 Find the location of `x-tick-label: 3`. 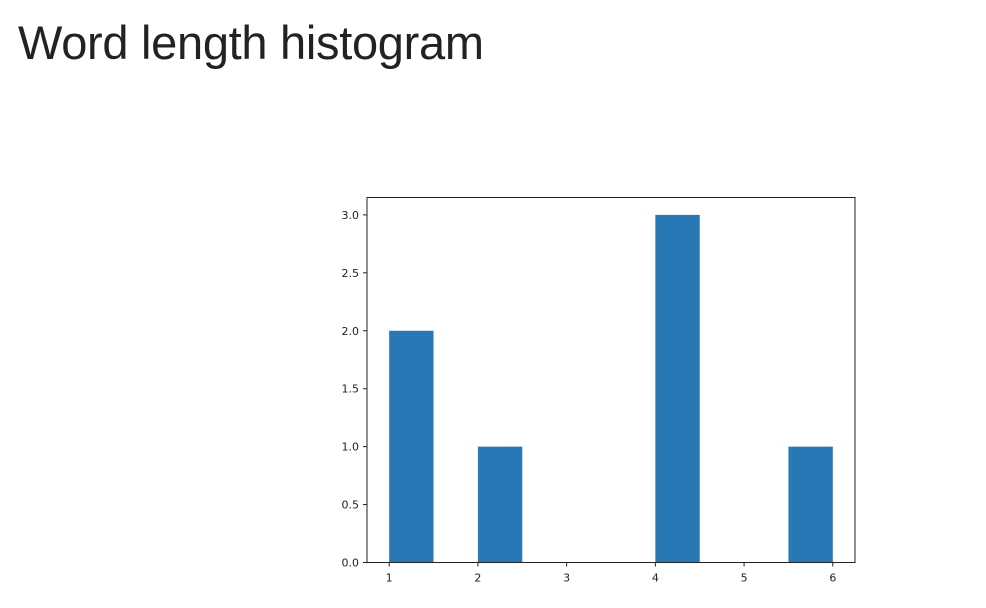

x-tick-label: 3 is located at coordinates (566, 578).